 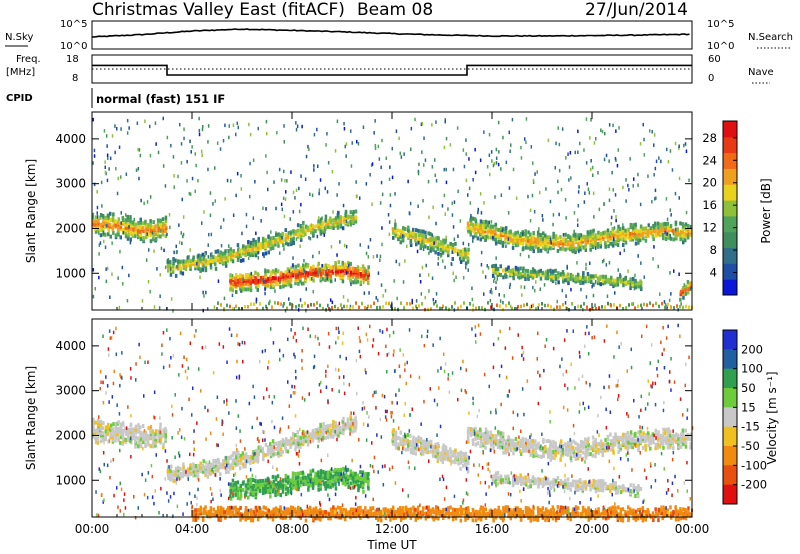 What do you see at coordinates (750, 446) in the screenshot?
I see `velocity-colorbar-tick-label: -50` at bounding box center [750, 446].